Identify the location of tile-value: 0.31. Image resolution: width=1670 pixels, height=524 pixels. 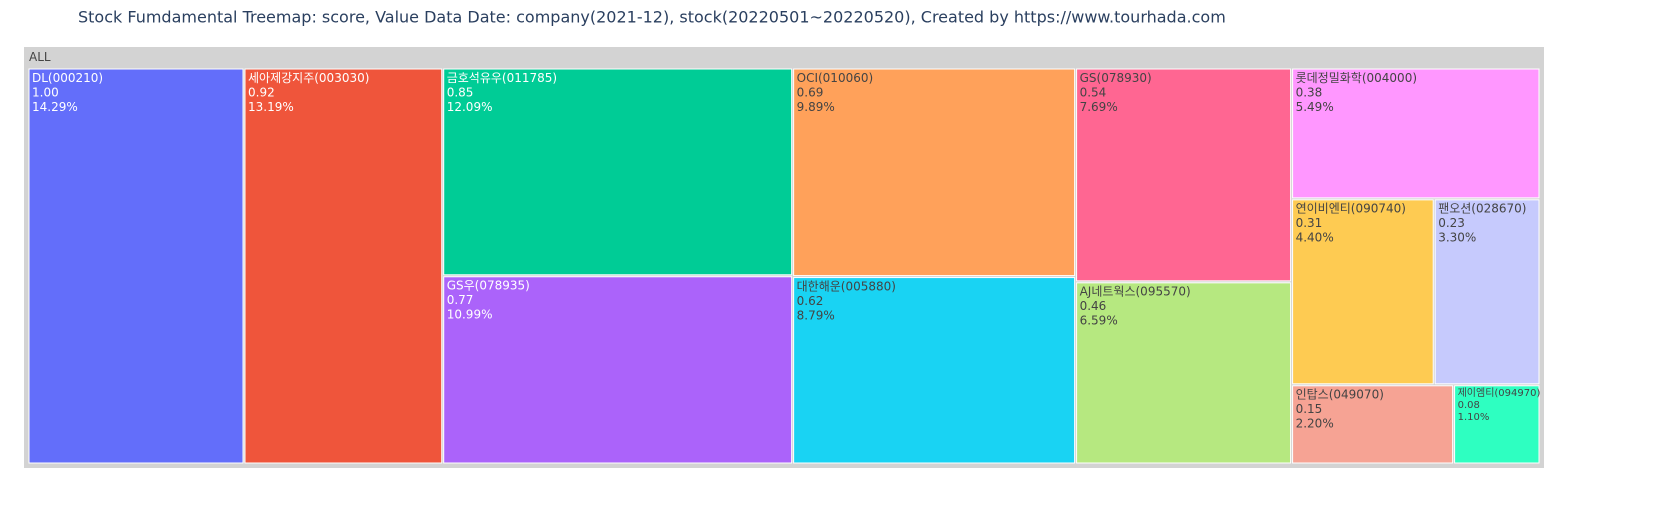
(1309, 223).